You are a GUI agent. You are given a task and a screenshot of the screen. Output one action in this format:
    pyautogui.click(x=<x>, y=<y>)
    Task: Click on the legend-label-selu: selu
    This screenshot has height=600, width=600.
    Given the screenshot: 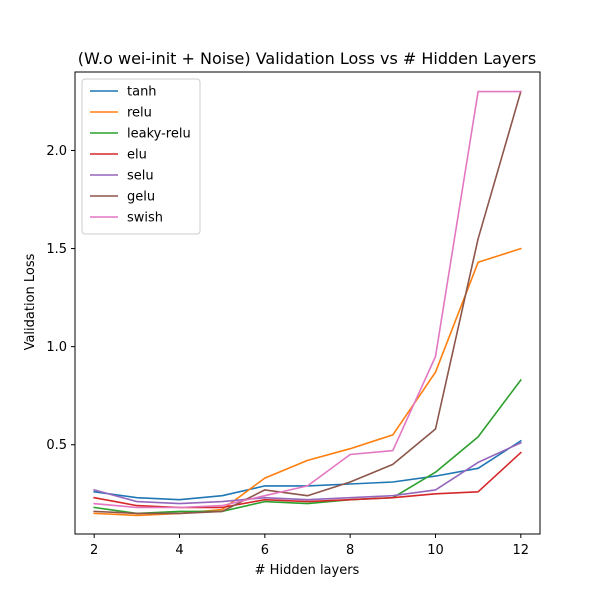 What is the action you would take?
    pyautogui.click(x=140, y=176)
    